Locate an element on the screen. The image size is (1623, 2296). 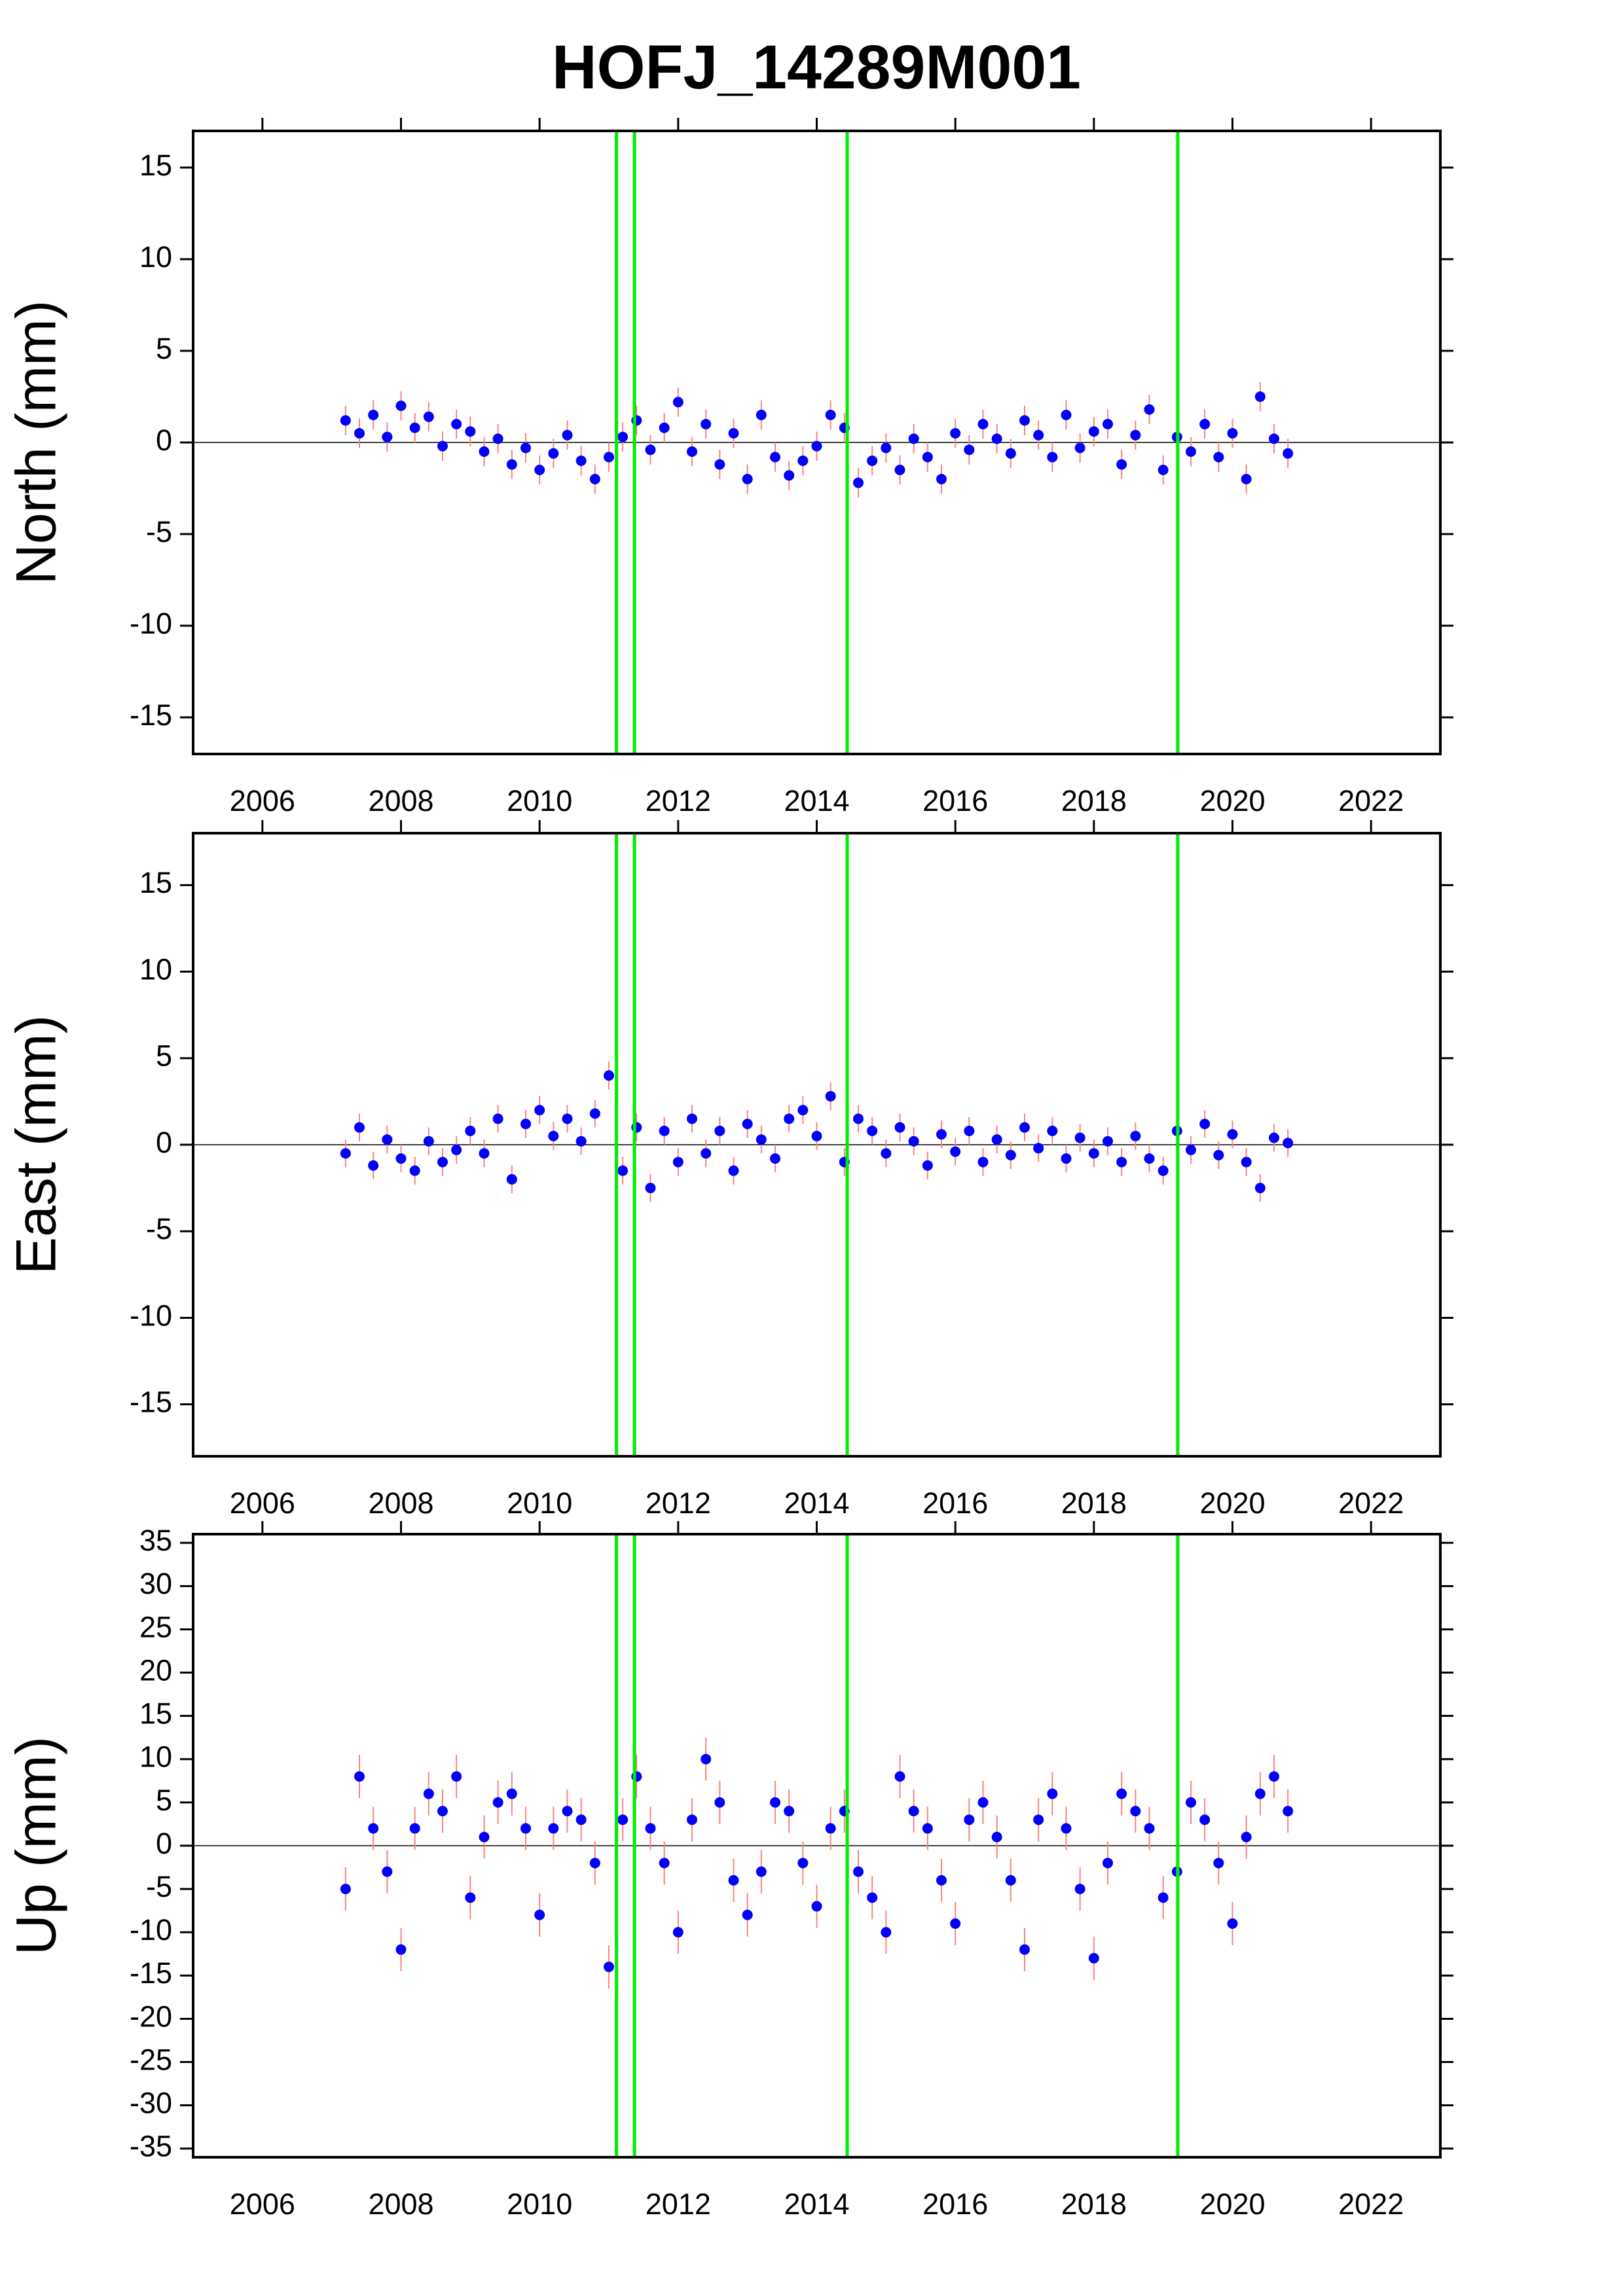
x-tick-label: 2022 is located at coordinates (1371, 2204).